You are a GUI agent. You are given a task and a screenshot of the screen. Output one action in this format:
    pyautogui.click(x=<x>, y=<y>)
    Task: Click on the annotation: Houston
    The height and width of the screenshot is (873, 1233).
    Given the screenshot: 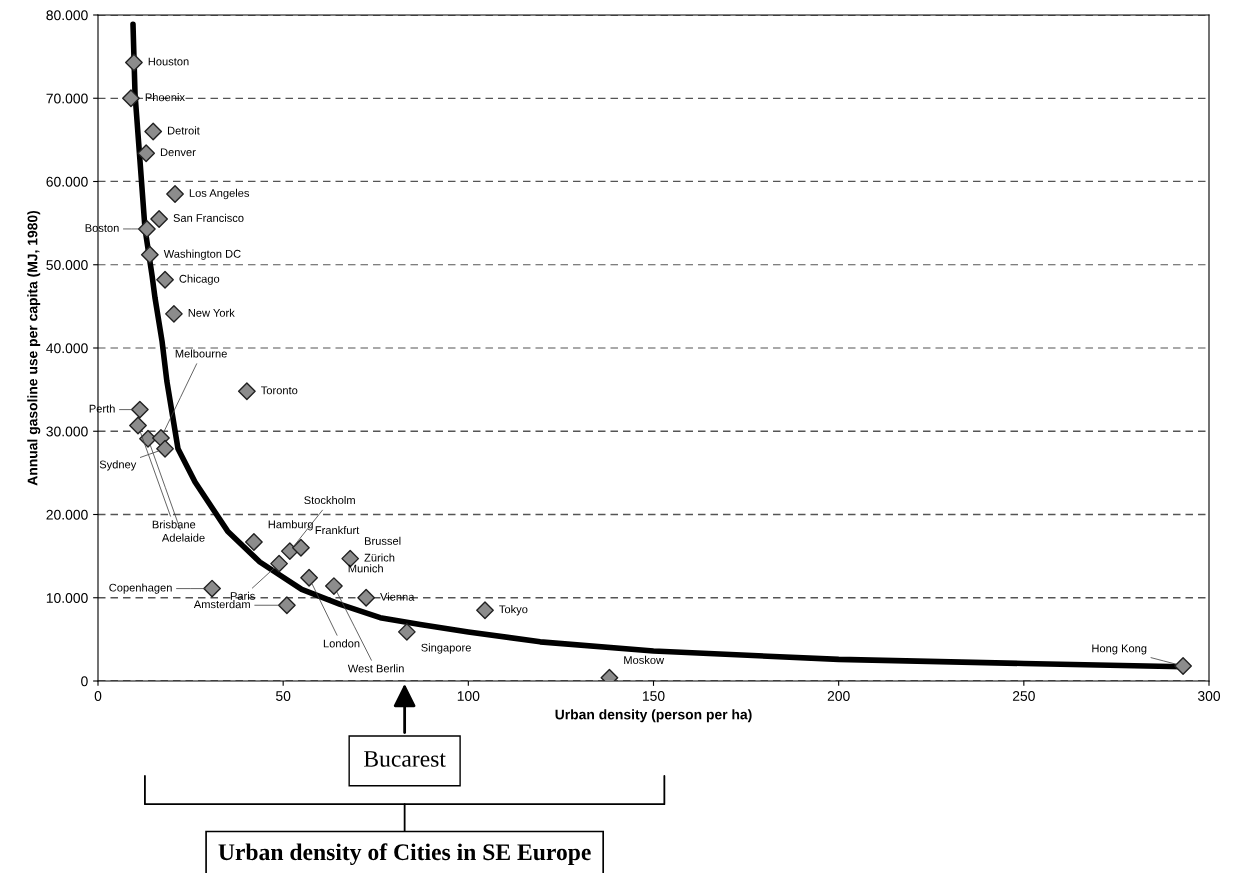 What is the action you would take?
    pyautogui.click(x=168, y=61)
    